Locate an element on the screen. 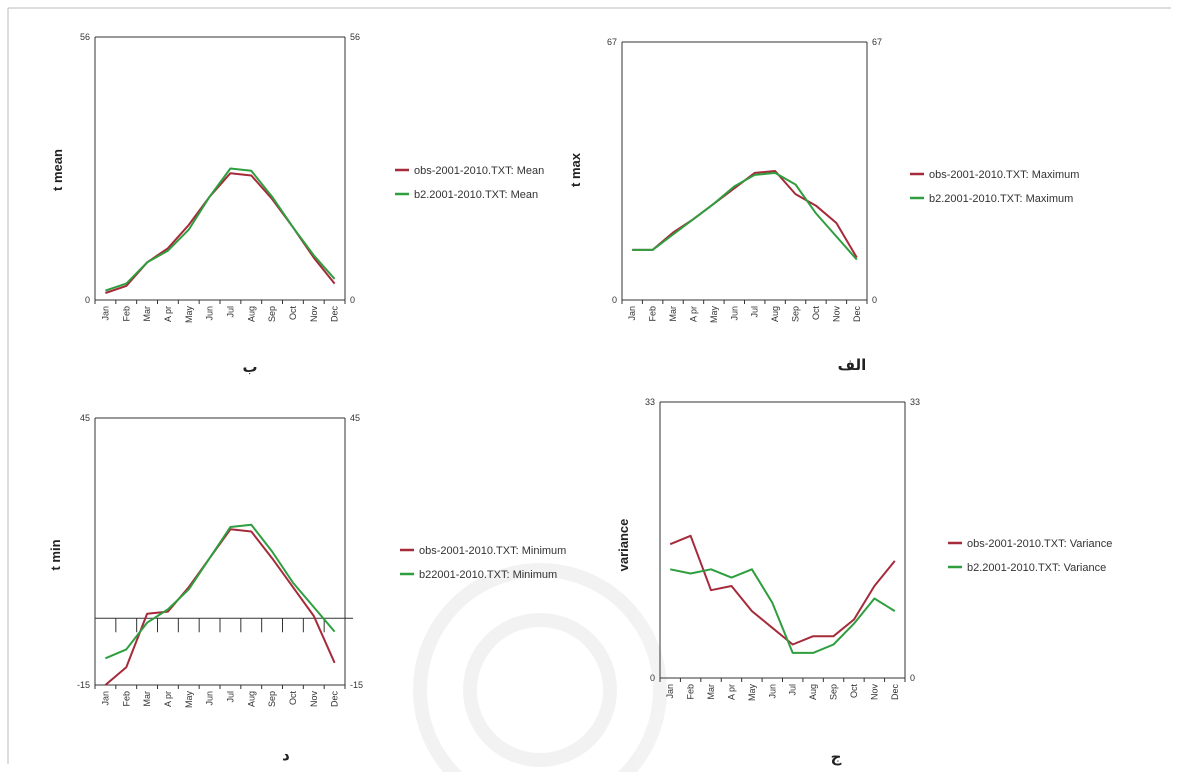  legend-label: b2.2001-2010.TXT: Maximum is located at coordinates (1001, 199).